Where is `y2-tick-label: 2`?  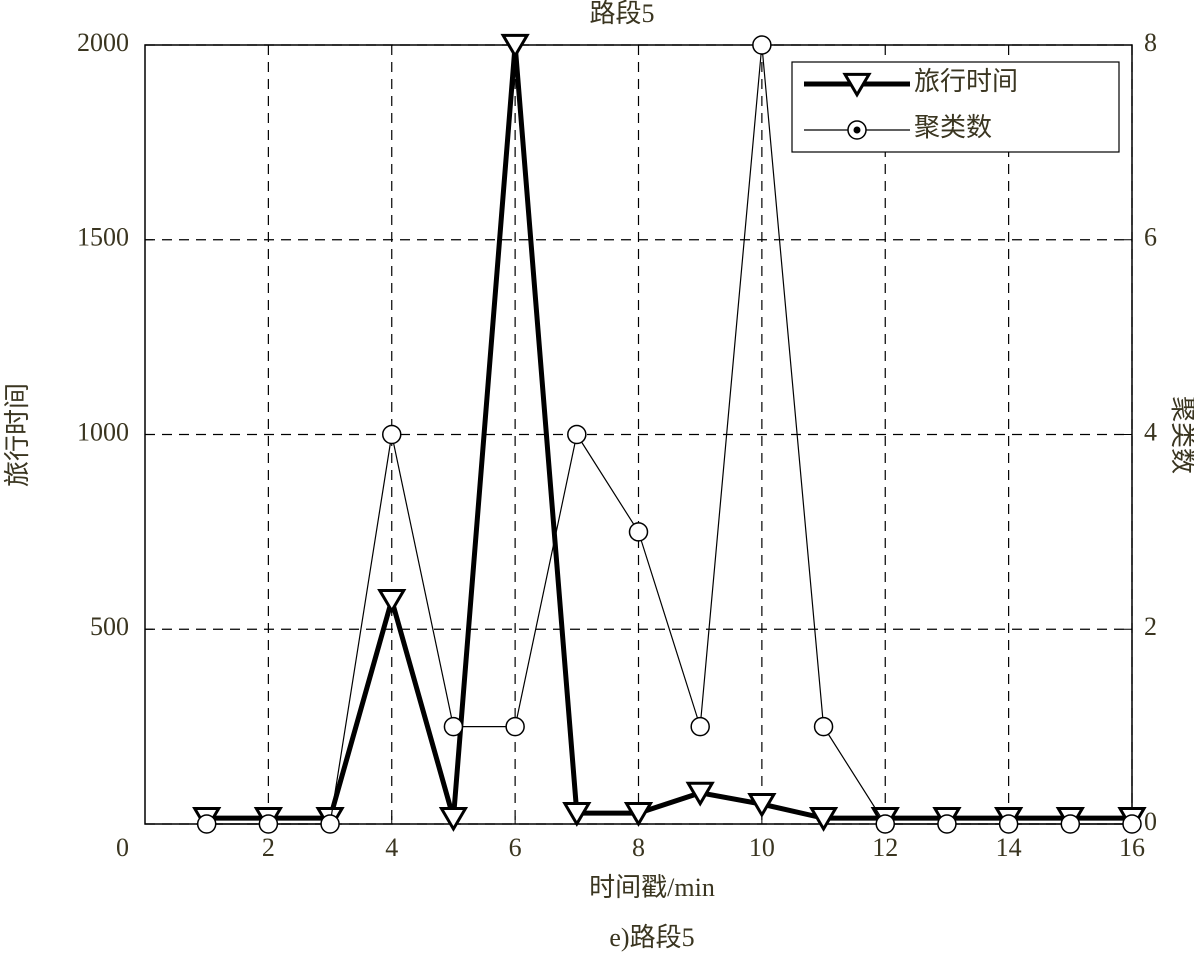
y2-tick-label: 2 is located at coordinates (1150, 626).